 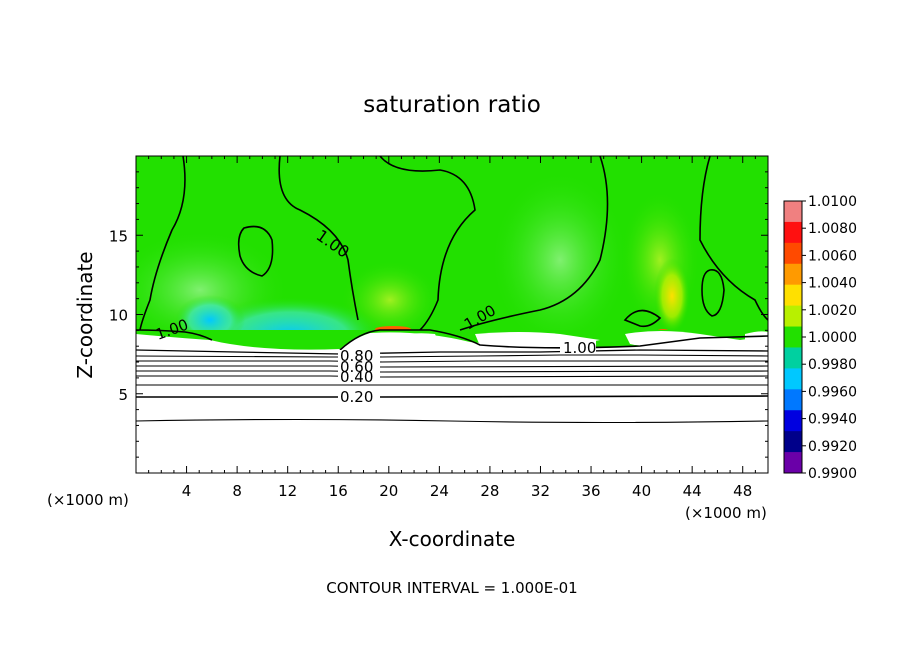 I want to click on contour-label: 0.20, so click(x=356, y=397).